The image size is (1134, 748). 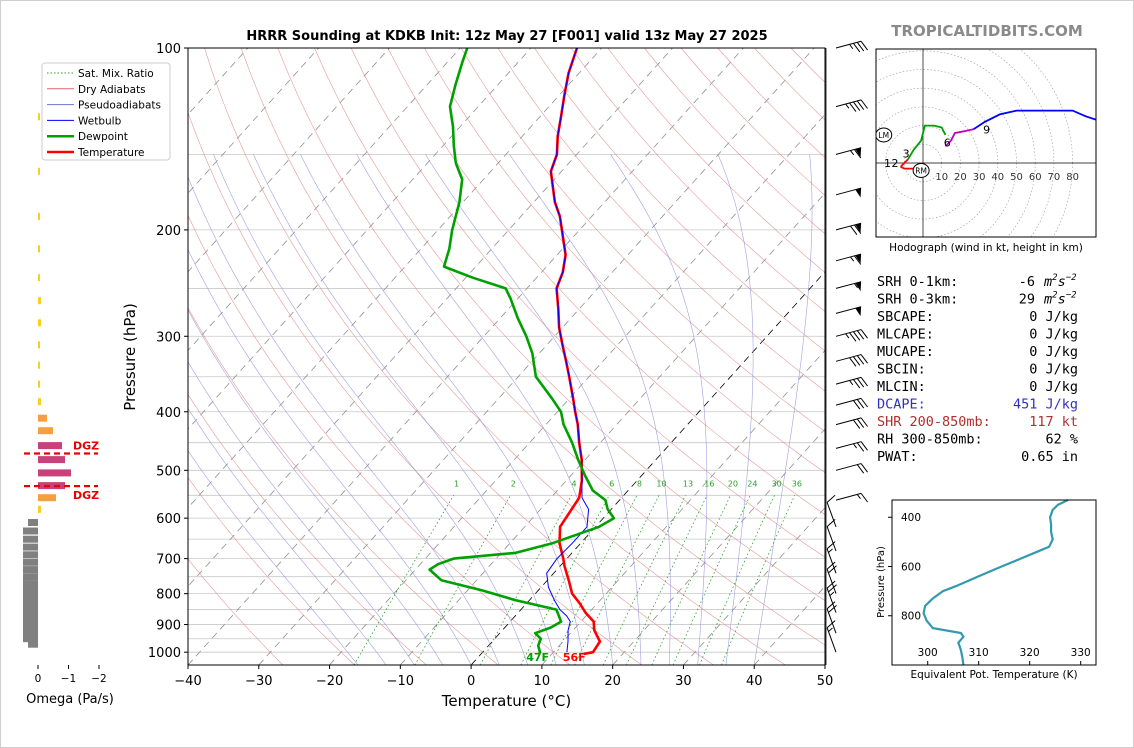 What do you see at coordinates (111, 153) in the screenshot?
I see `legend-label: Temperature` at bounding box center [111, 153].